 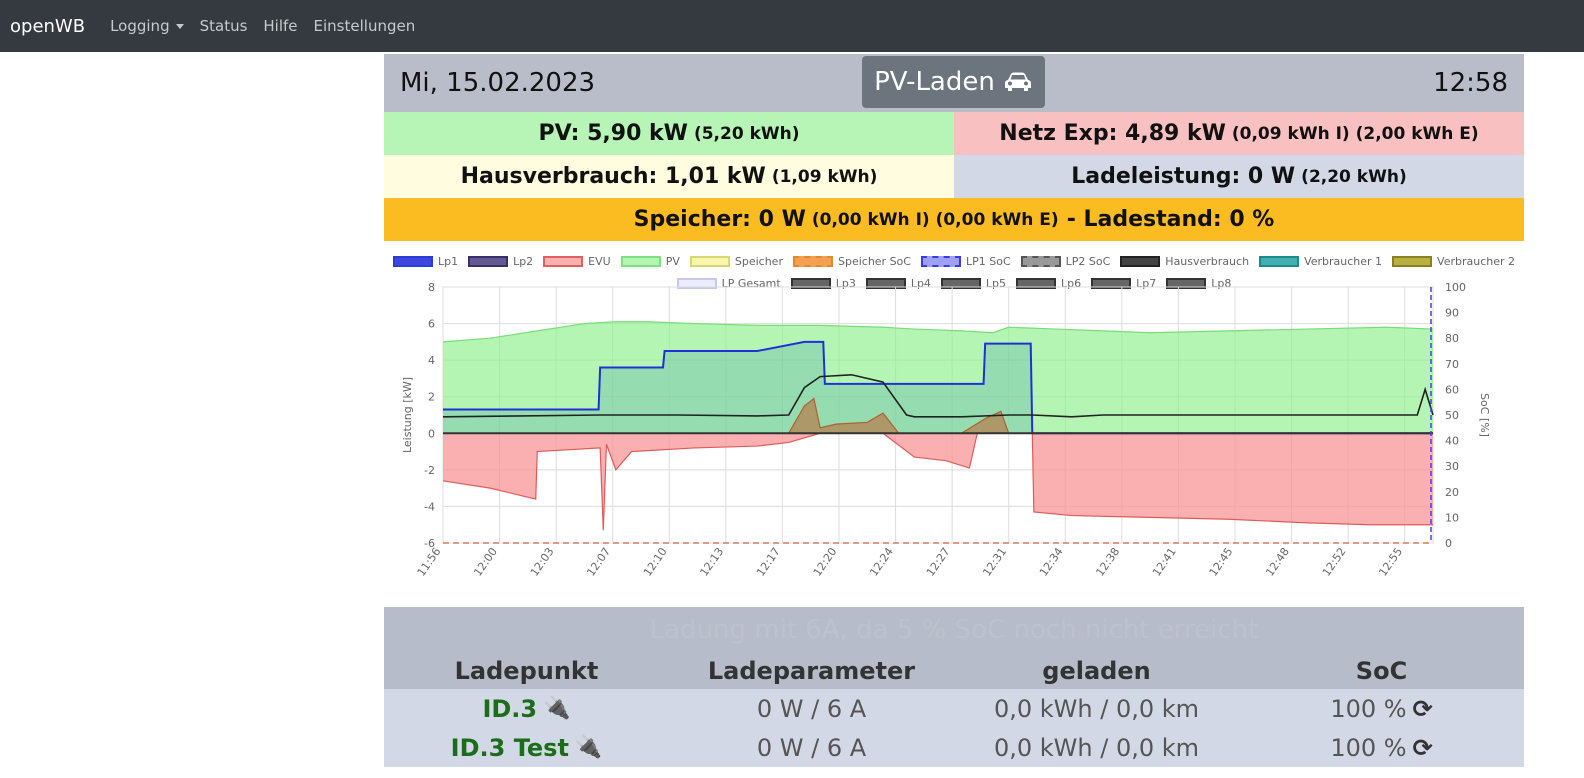 I want to click on x-tick-label: 12:55, so click(x=1390, y=561).